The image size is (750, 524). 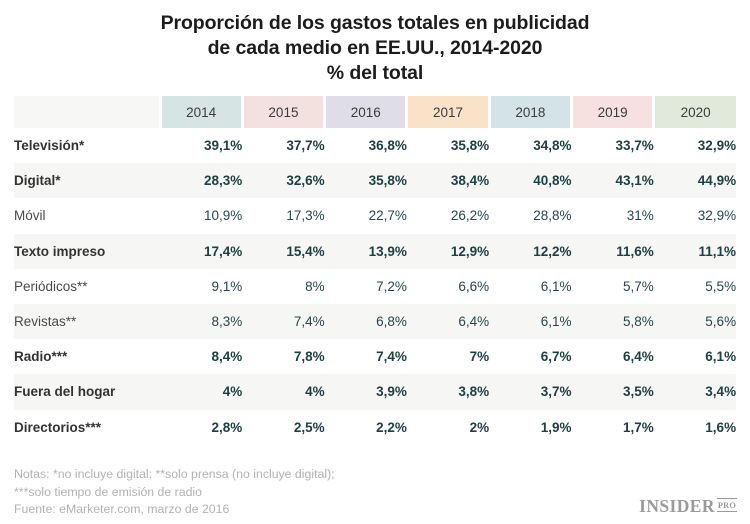 I want to click on cell-value: 15,4%, so click(x=283, y=251).